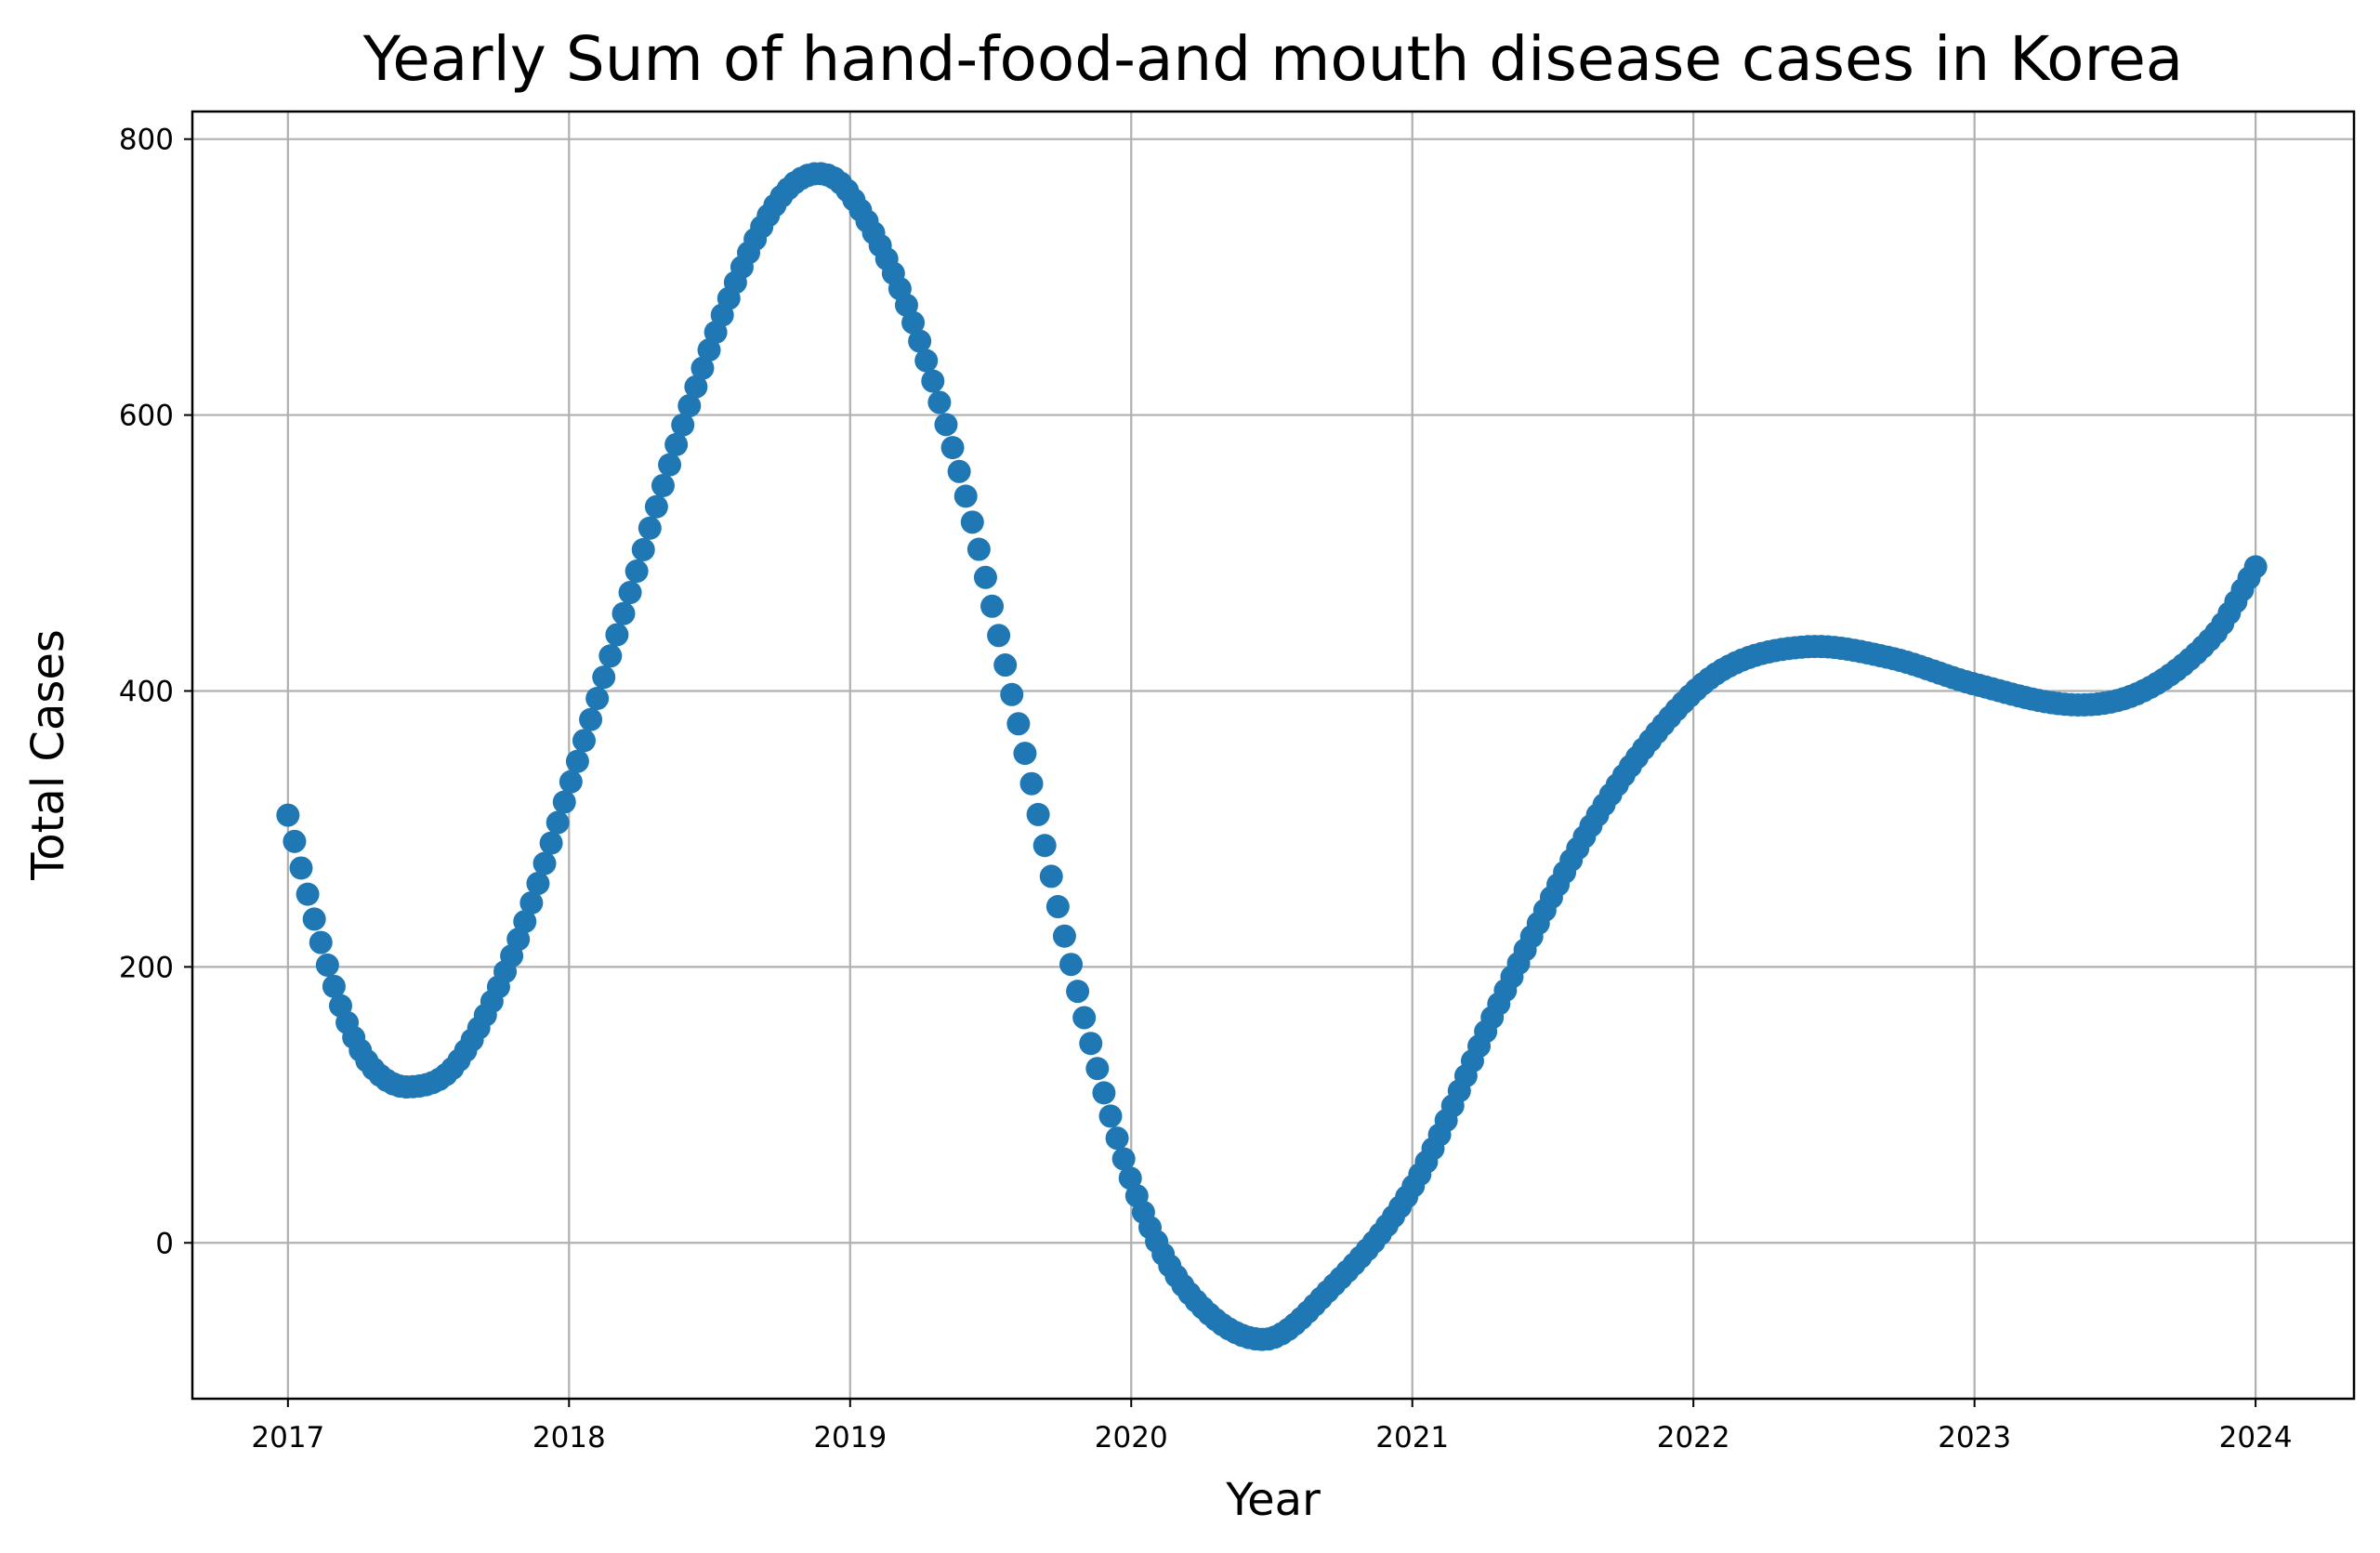 This screenshot has height=1553, width=2380. I want to click on x-tick-label: 2023, so click(1974, 1437).